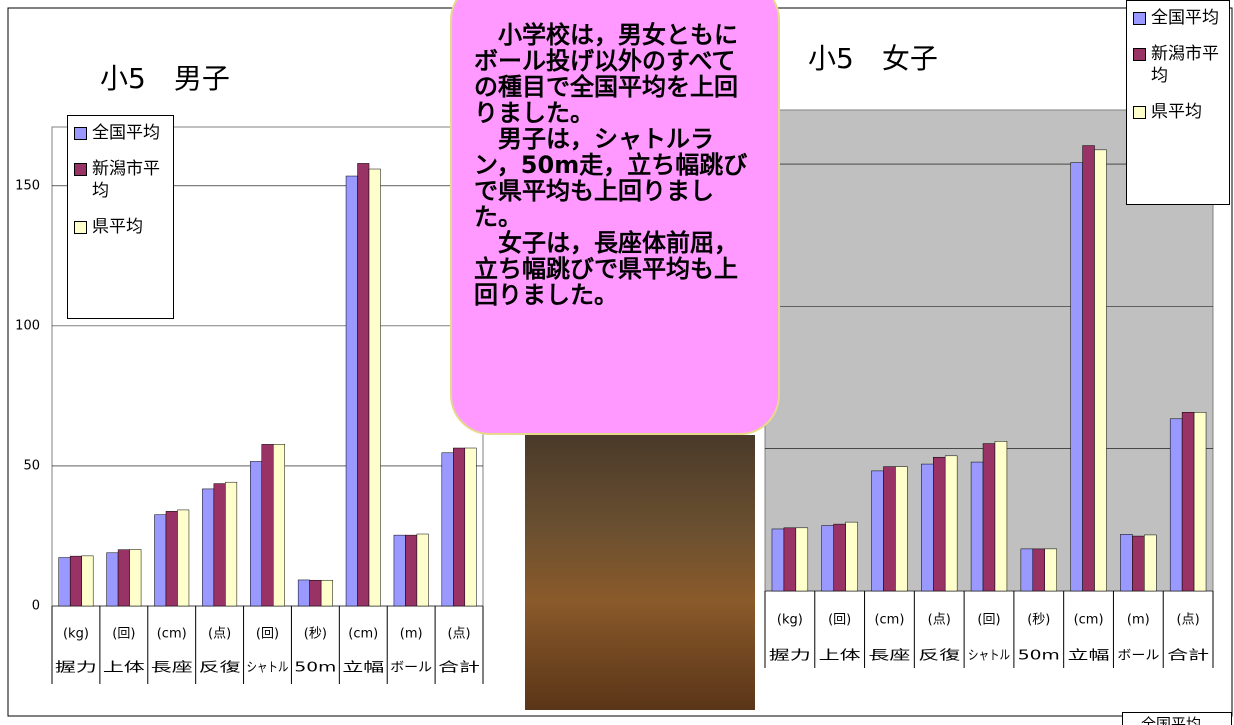  Describe the element at coordinates (268, 668) in the screenshot. I see `x-tick-label: シャトル` at that location.